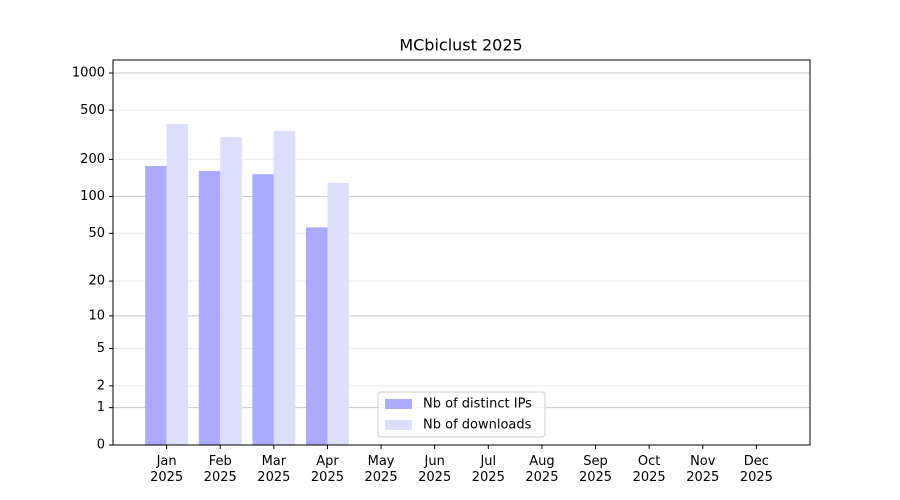 Image resolution: width=900 pixels, height=500 pixels. I want to click on x-tick-label: May 2025, so click(381, 469).